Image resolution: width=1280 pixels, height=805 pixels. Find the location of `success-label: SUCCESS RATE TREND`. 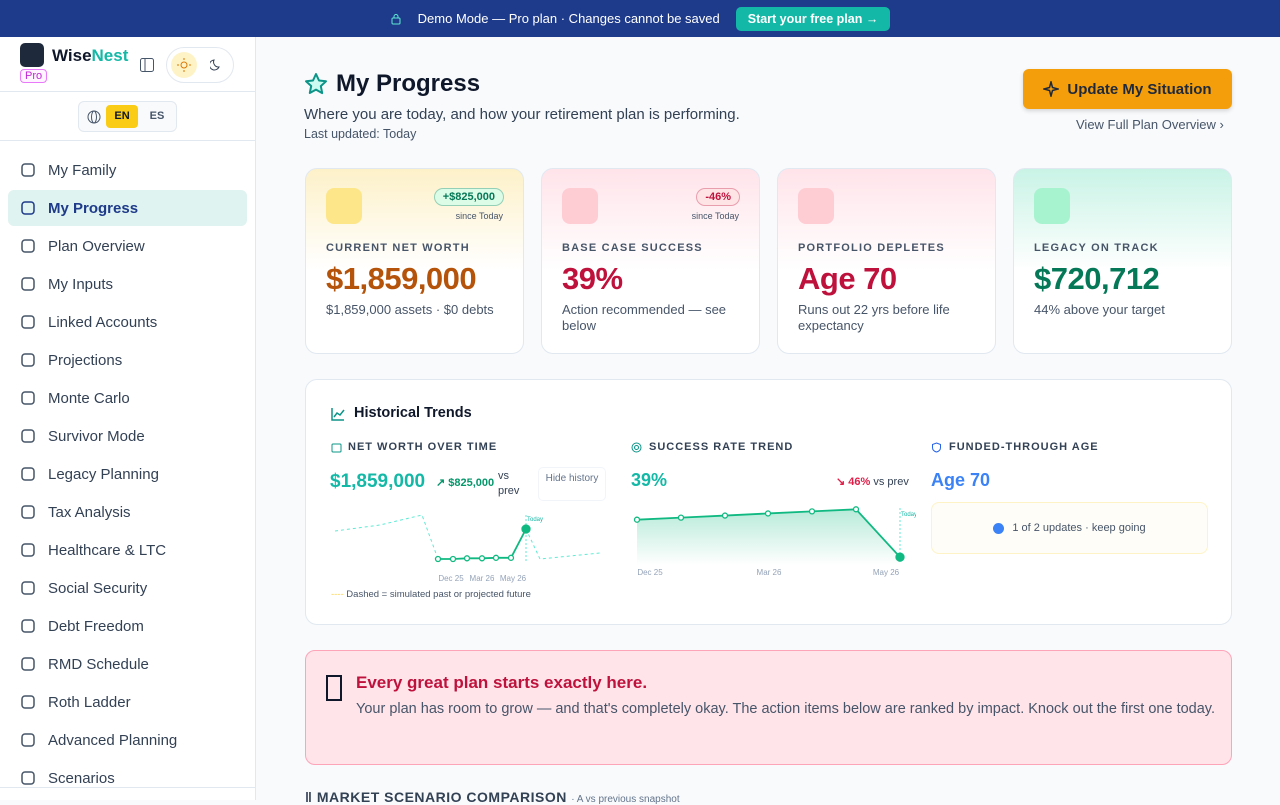

success-label: SUCCESS RATE TREND is located at coordinates (721, 447).